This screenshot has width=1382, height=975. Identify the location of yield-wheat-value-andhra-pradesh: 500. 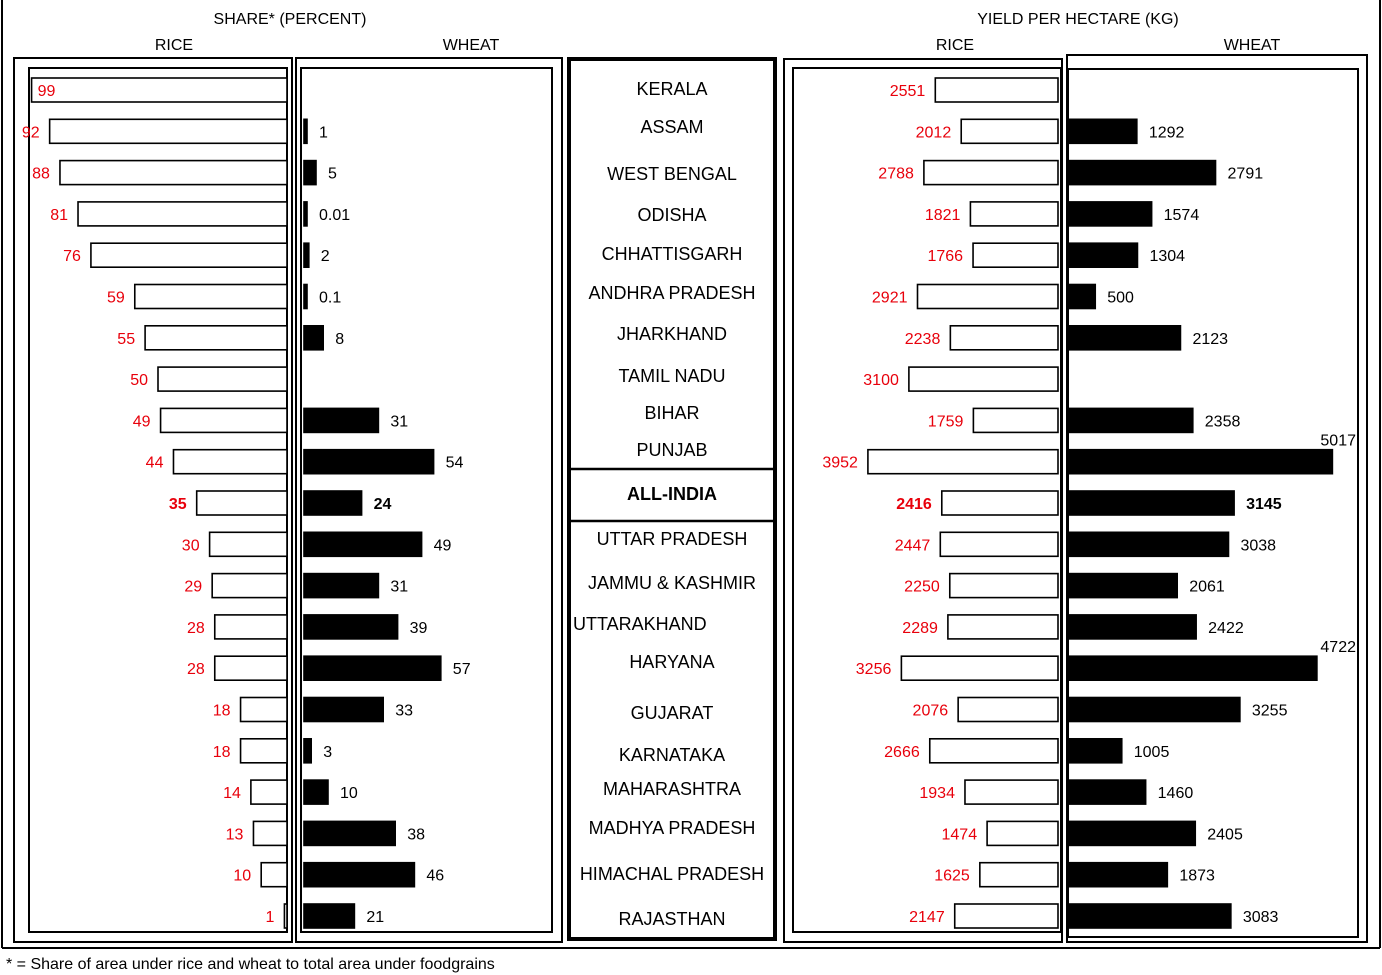
(1120, 298).